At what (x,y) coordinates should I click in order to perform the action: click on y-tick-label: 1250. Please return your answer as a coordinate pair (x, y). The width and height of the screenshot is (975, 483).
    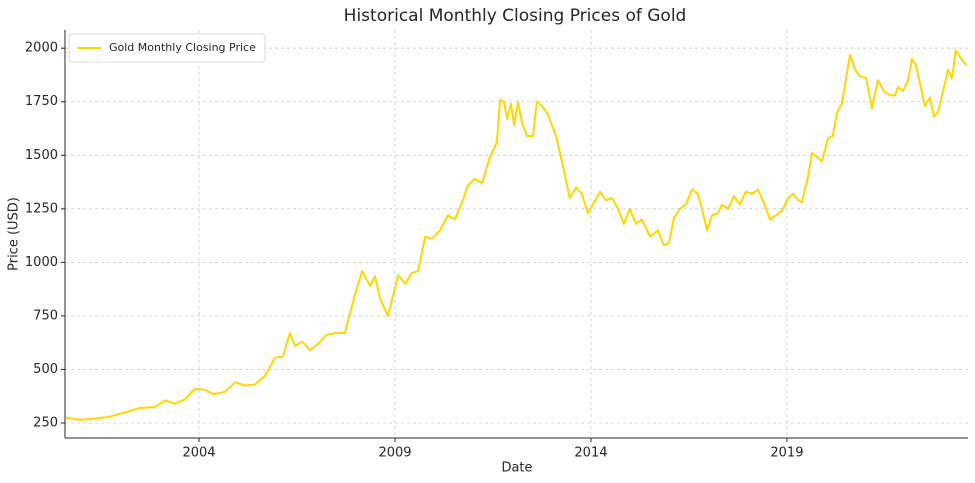
    Looking at the image, I should click on (41, 208).